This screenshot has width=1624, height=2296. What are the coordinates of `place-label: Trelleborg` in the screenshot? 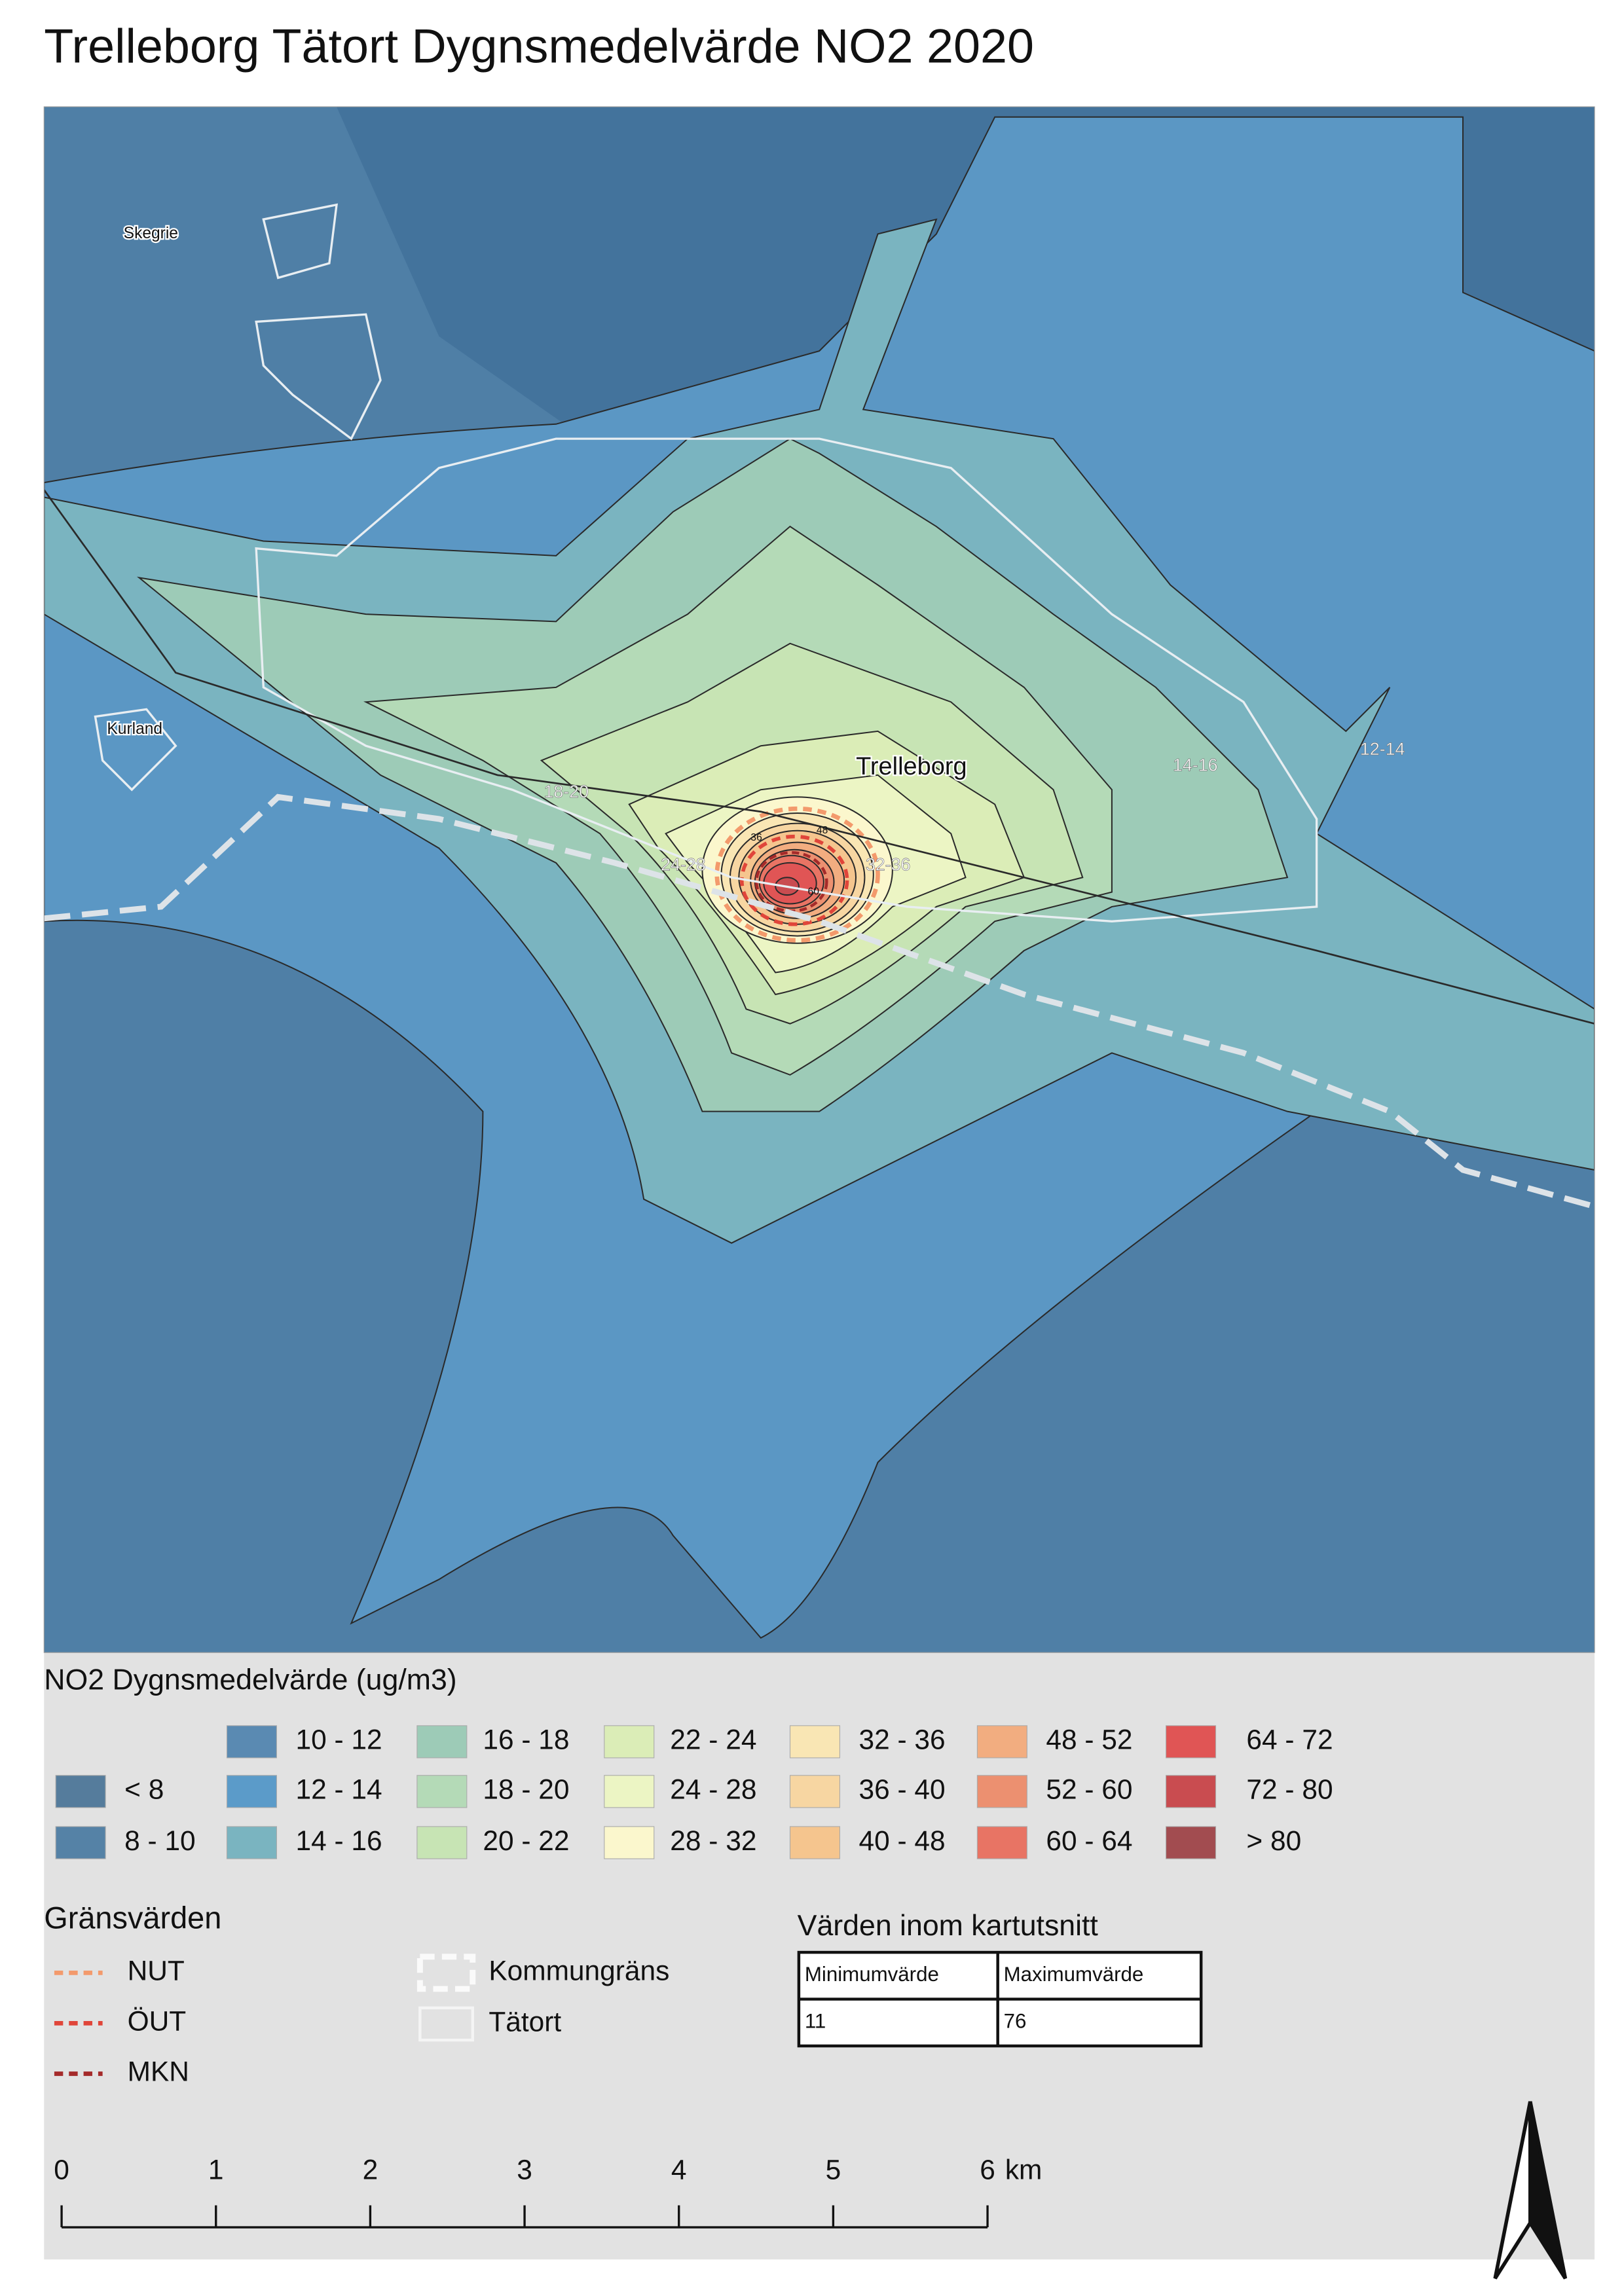 It's located at (911, 766).